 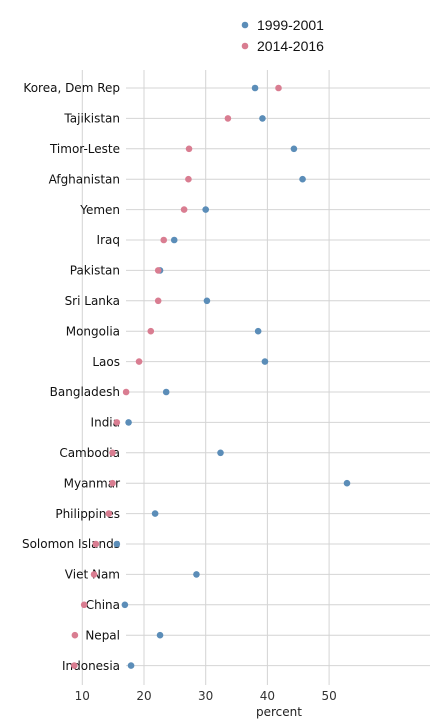 I want to click on legend-label-1999-2001: 1999-2001, so click(x=290, y=25).